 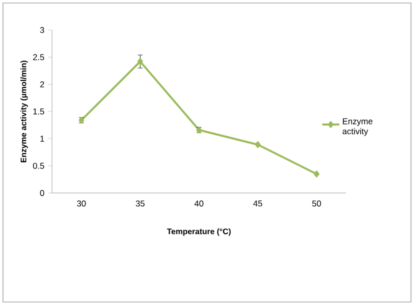 I want to click on y-tick-label: 2, so click(x=42, y=84).